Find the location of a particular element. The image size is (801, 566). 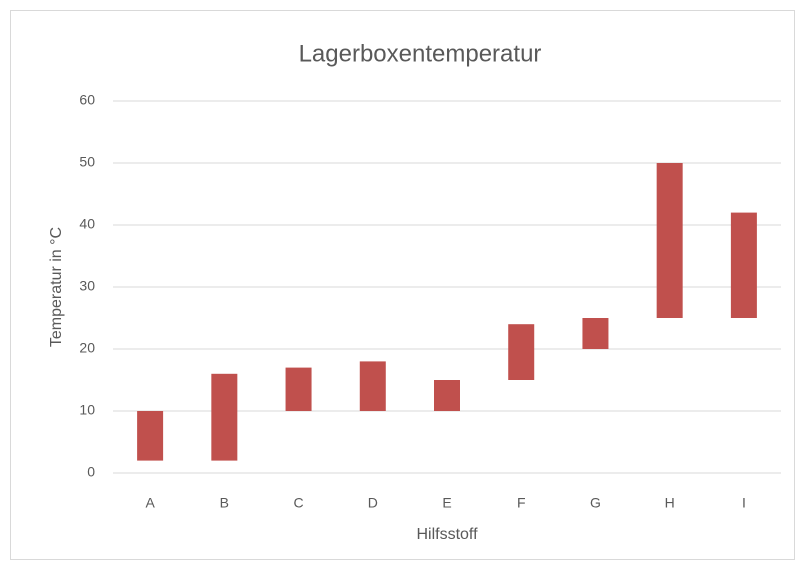

x-tick-label: G is located at coordinates (595, 503).